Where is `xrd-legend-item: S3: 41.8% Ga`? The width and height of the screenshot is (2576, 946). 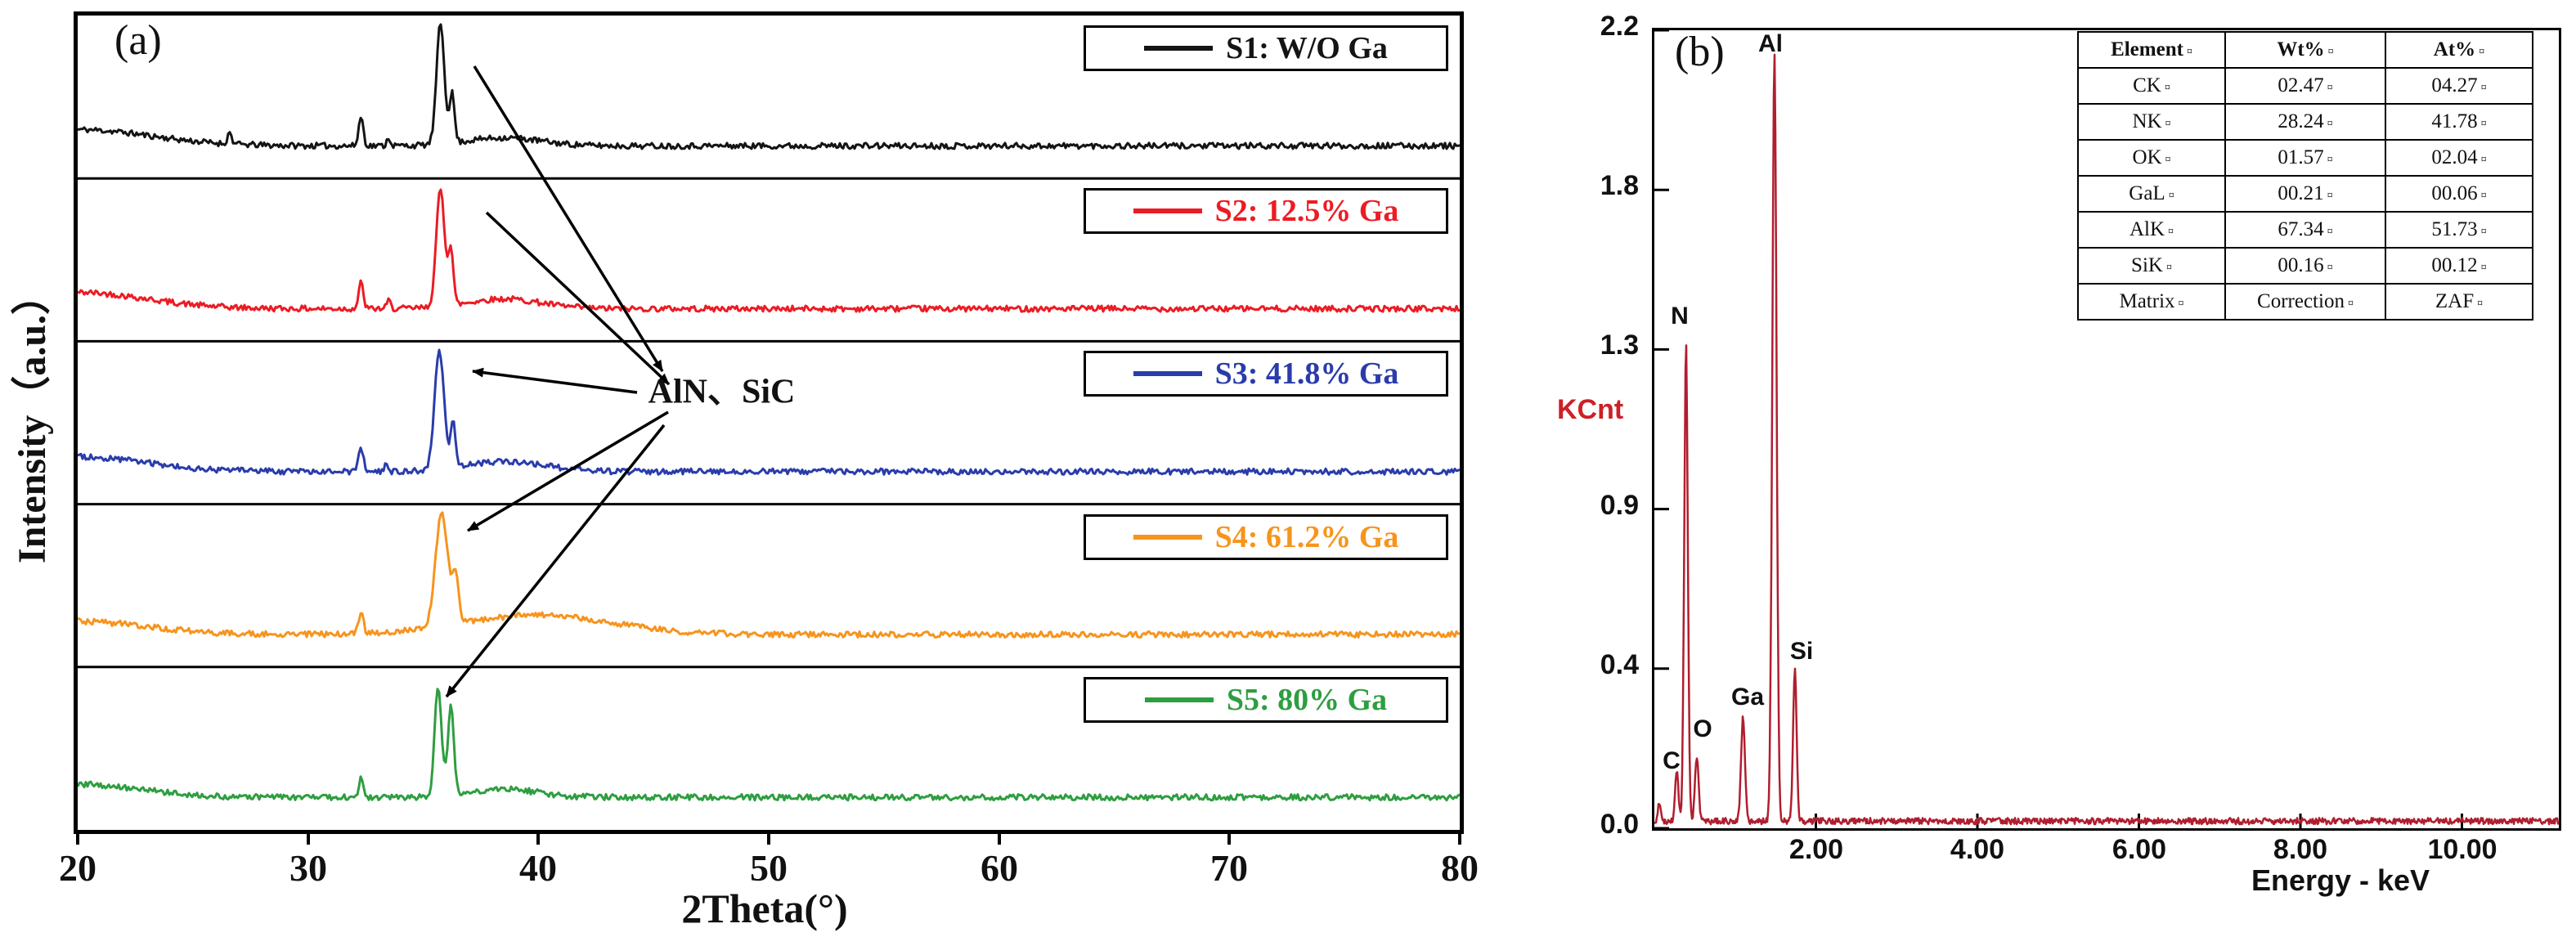 xrd-legend-item: S3: 41.8% Ga is located at coordinates (1266, 374).